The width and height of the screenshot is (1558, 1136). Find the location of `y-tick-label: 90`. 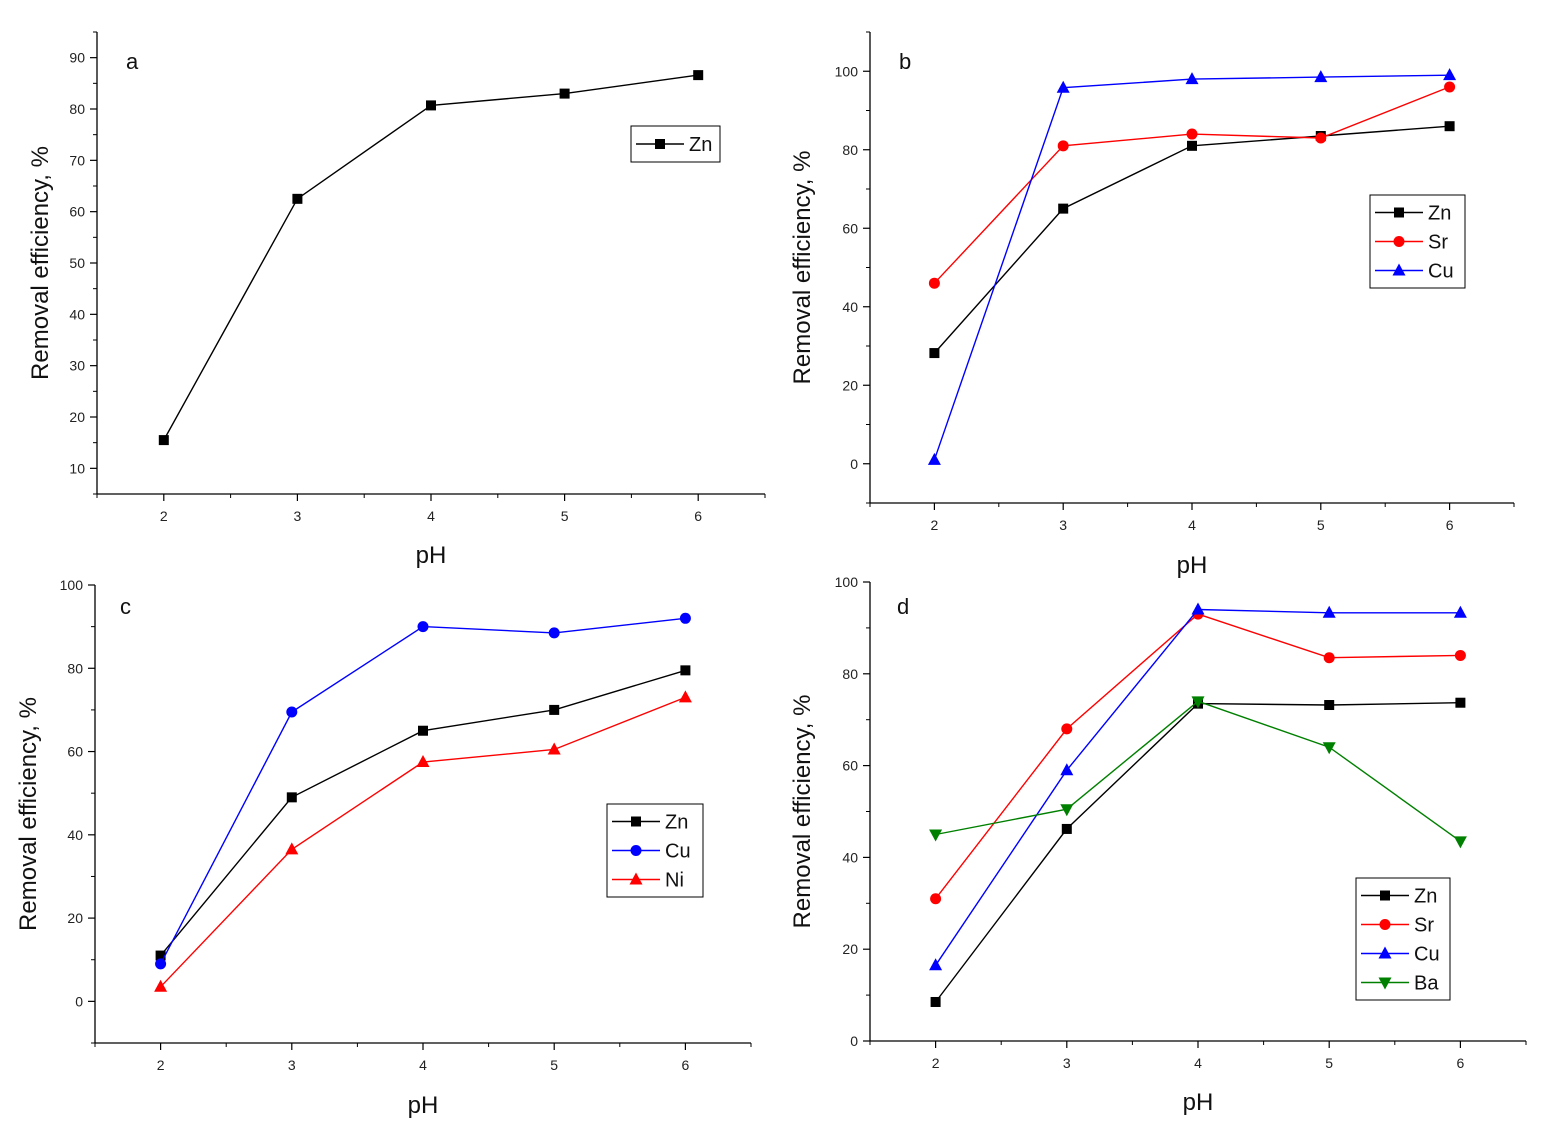

y-tick-label: 90 is located at coordinates (77, 58).